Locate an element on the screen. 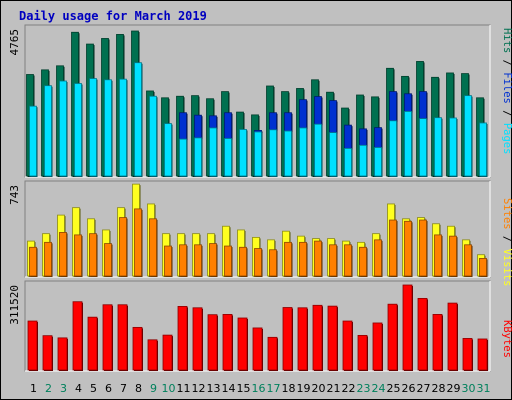  hits-files-pages-legend: Hits / Files / Pages is located at coordinates (506, 91).